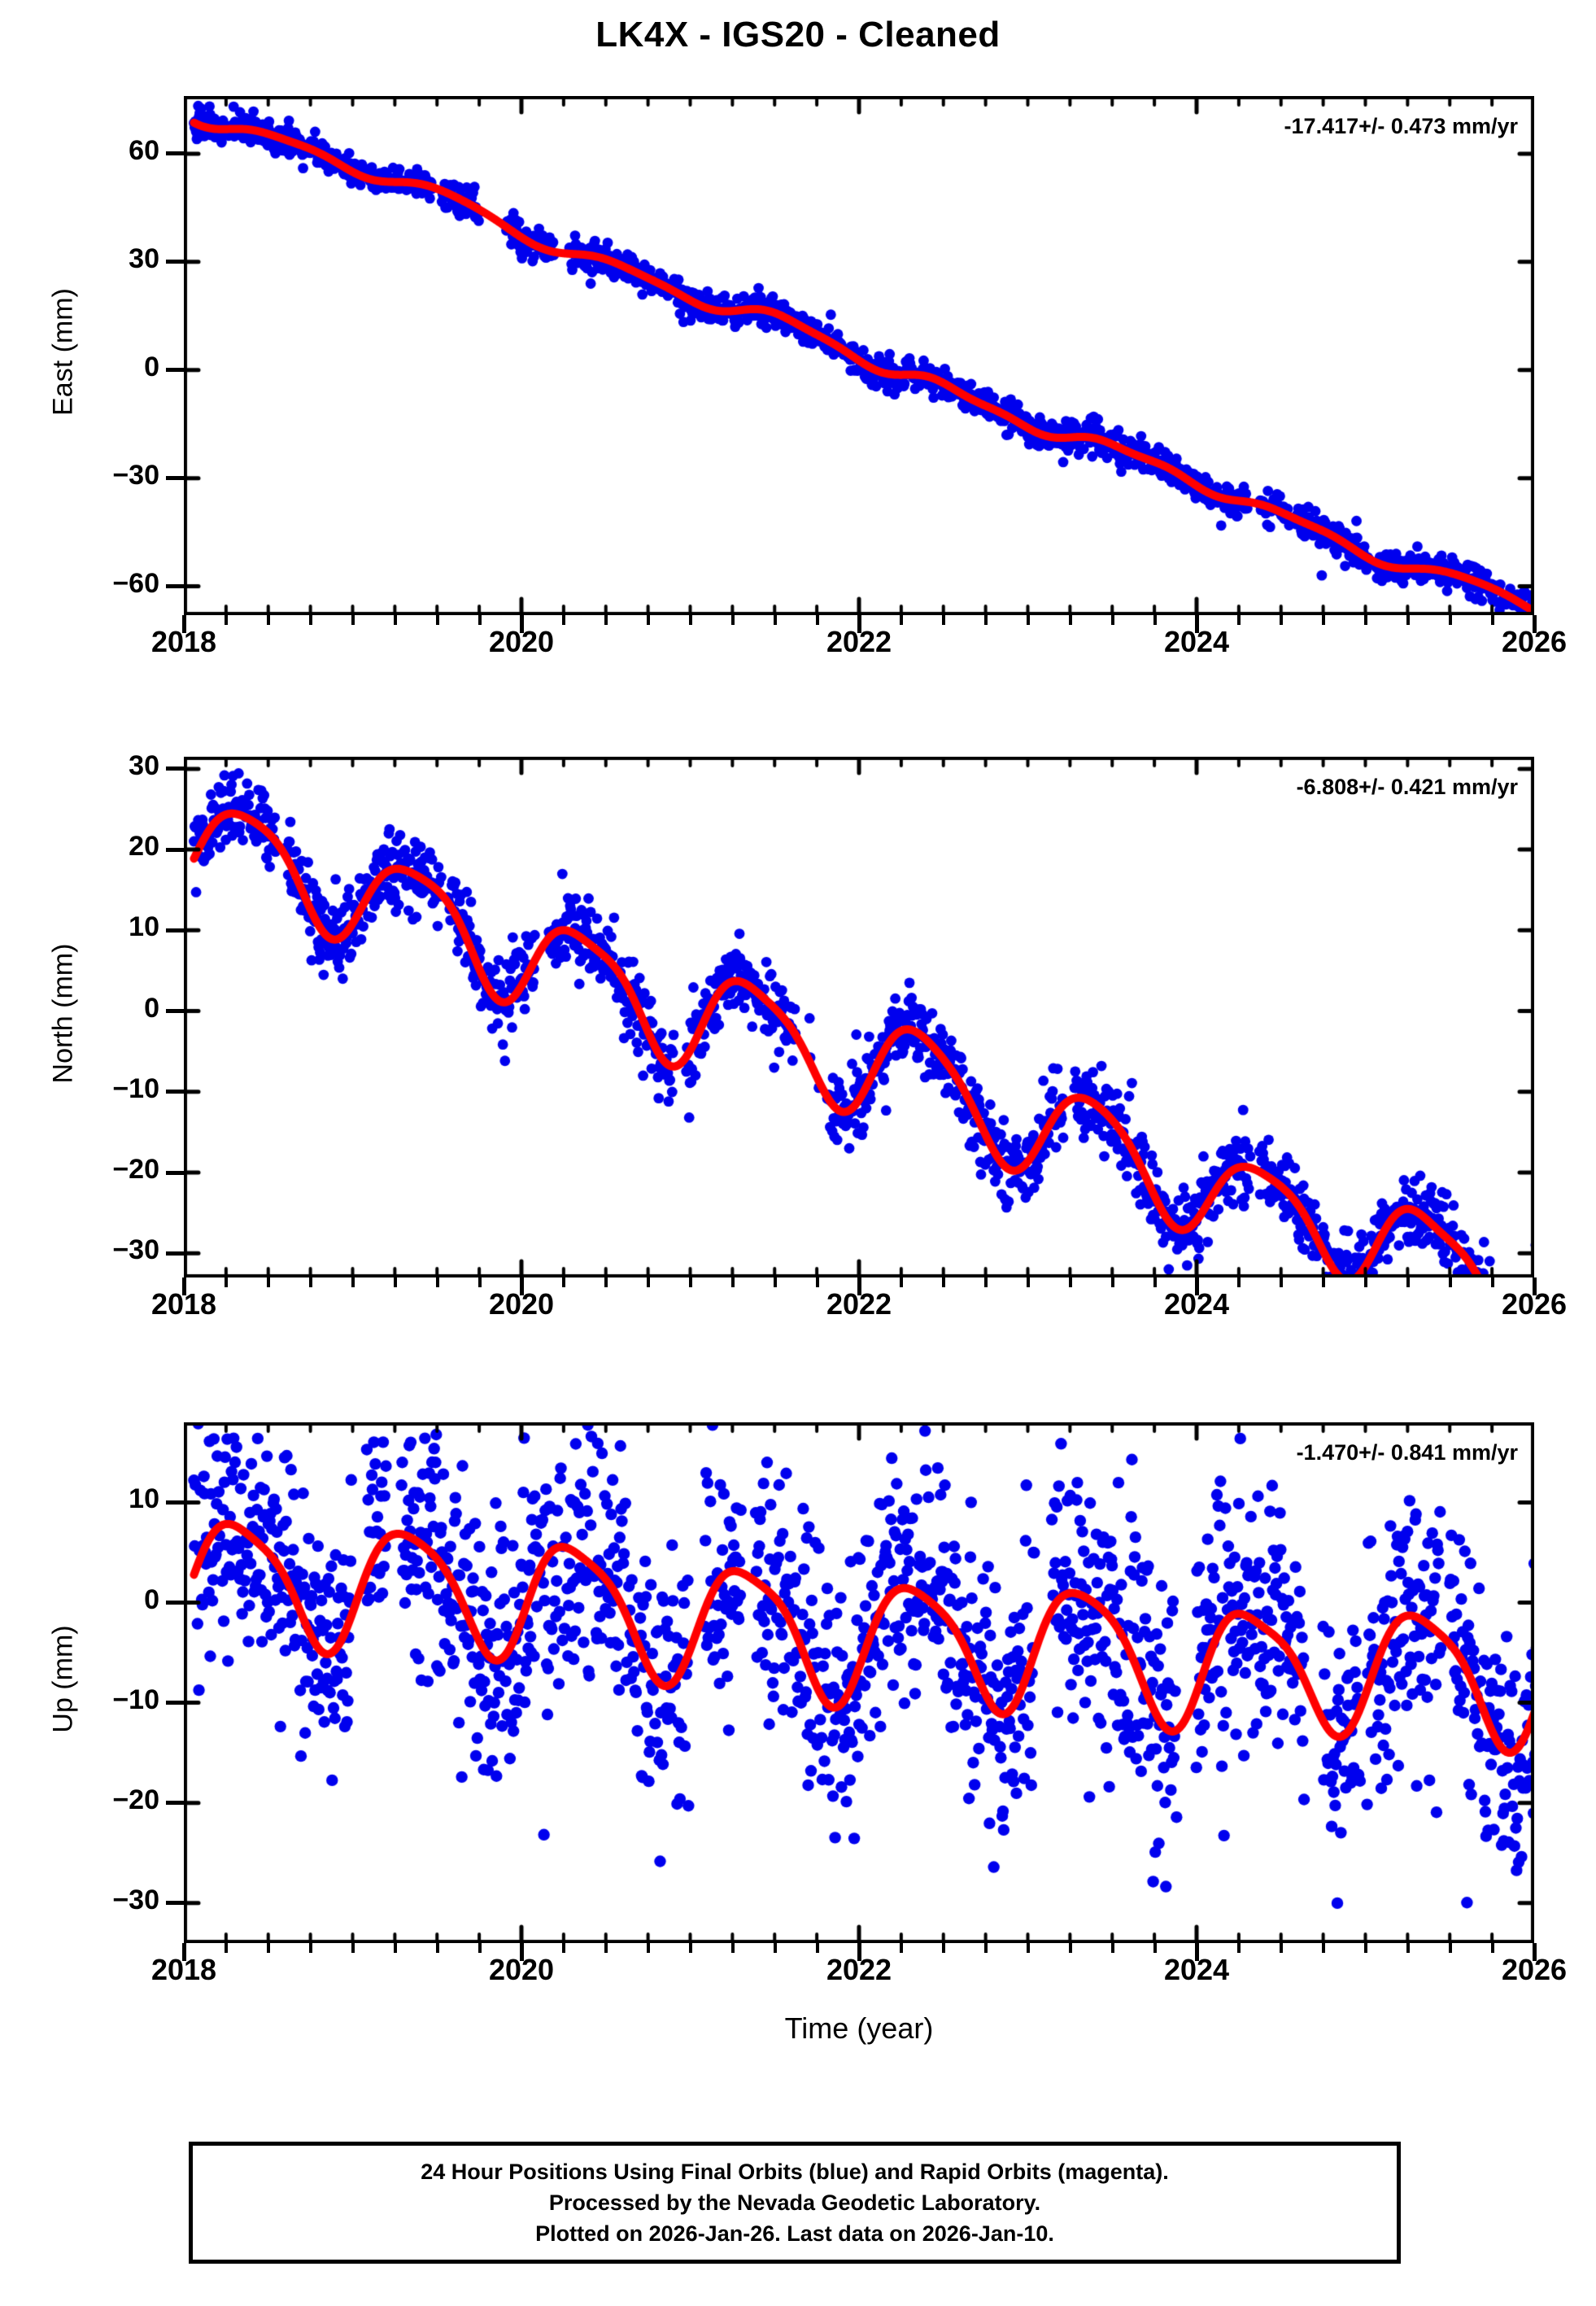  What do you see at coordinates (1401, 126) in the screenshot?
I see `rate-annotation-east: -17.417+/- 0.473 mm/yr` at bounding box center [1401, 126].